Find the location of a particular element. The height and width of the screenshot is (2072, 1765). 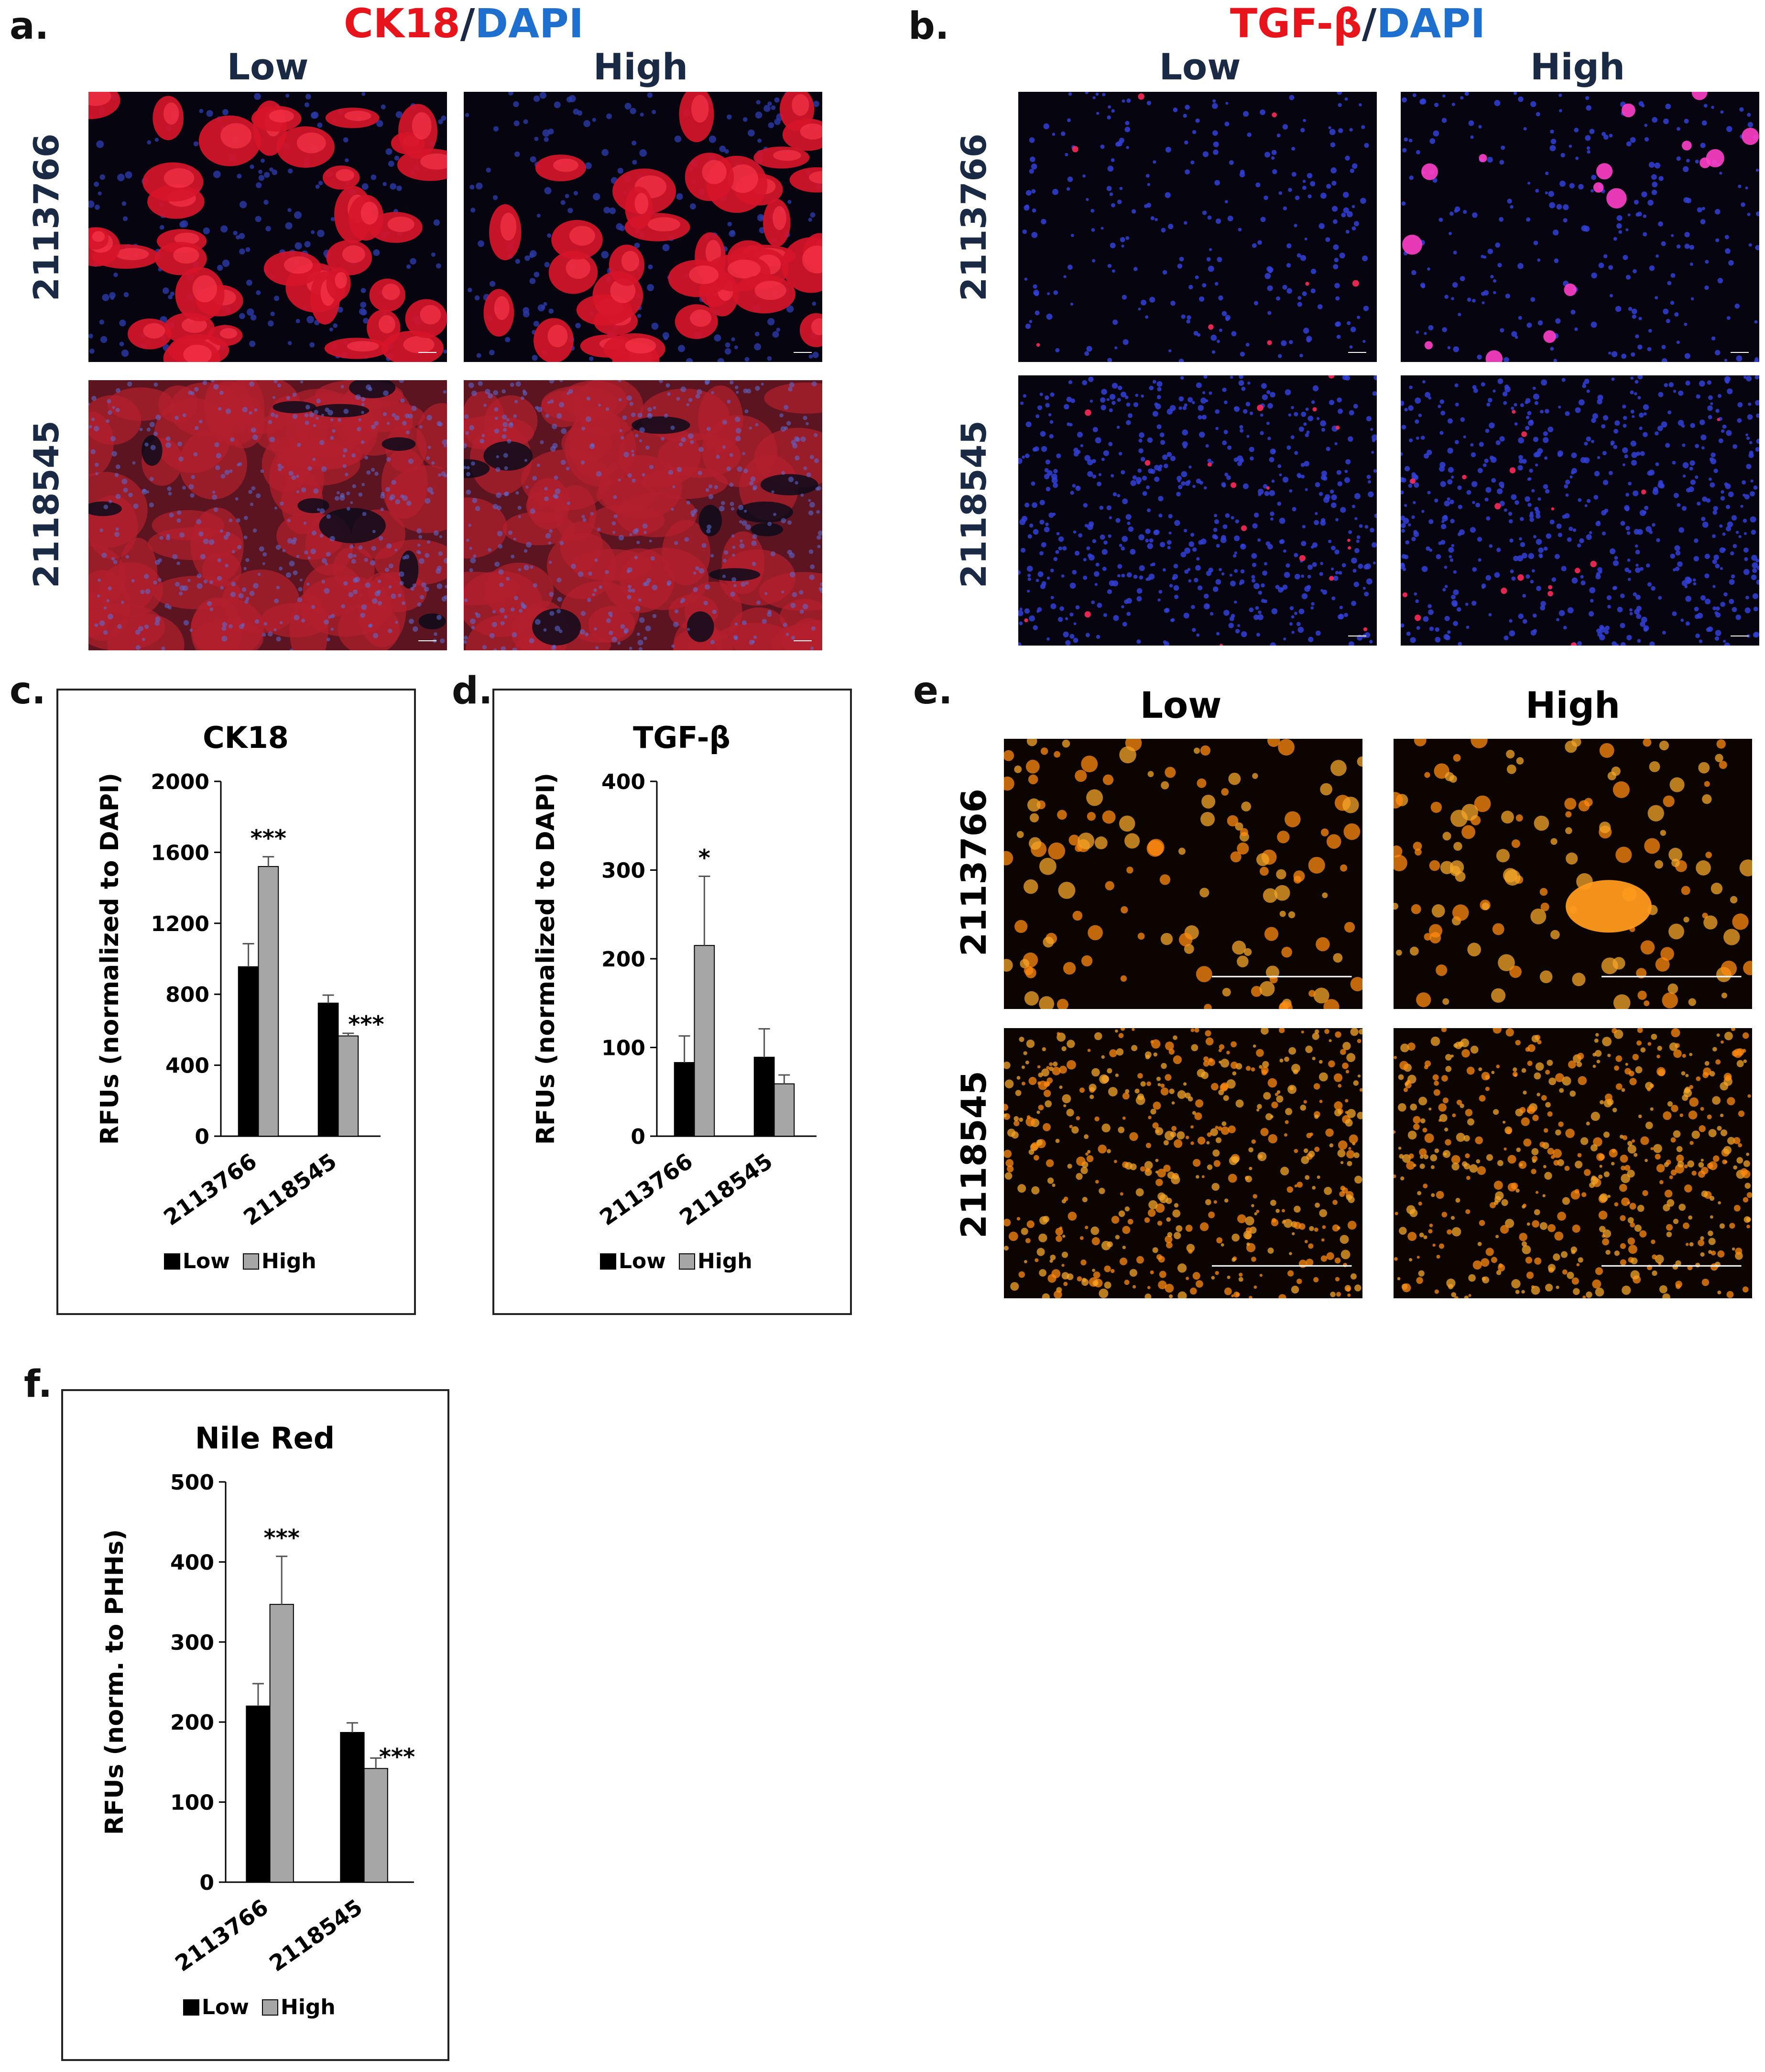

micrograph-b-2113766-low is located at coordinates (1197, 227).